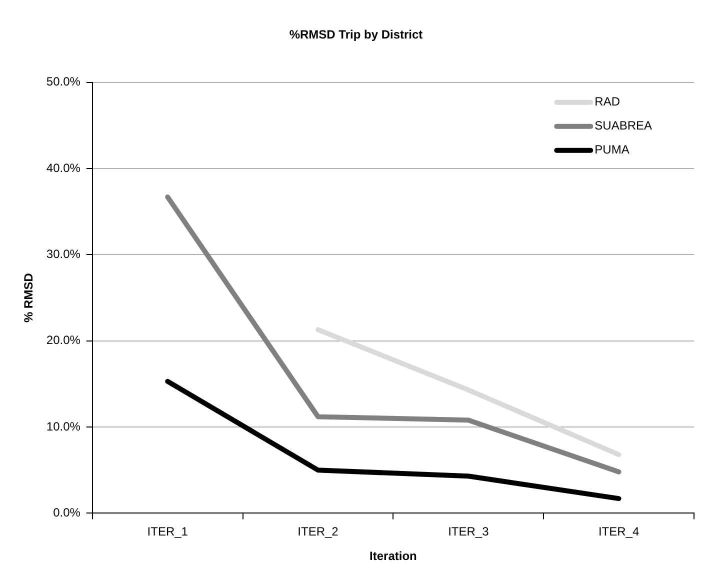 The height and width of the screenshot is (580, 712). I want to click on legend-label: PUMA, so click(612, 149).